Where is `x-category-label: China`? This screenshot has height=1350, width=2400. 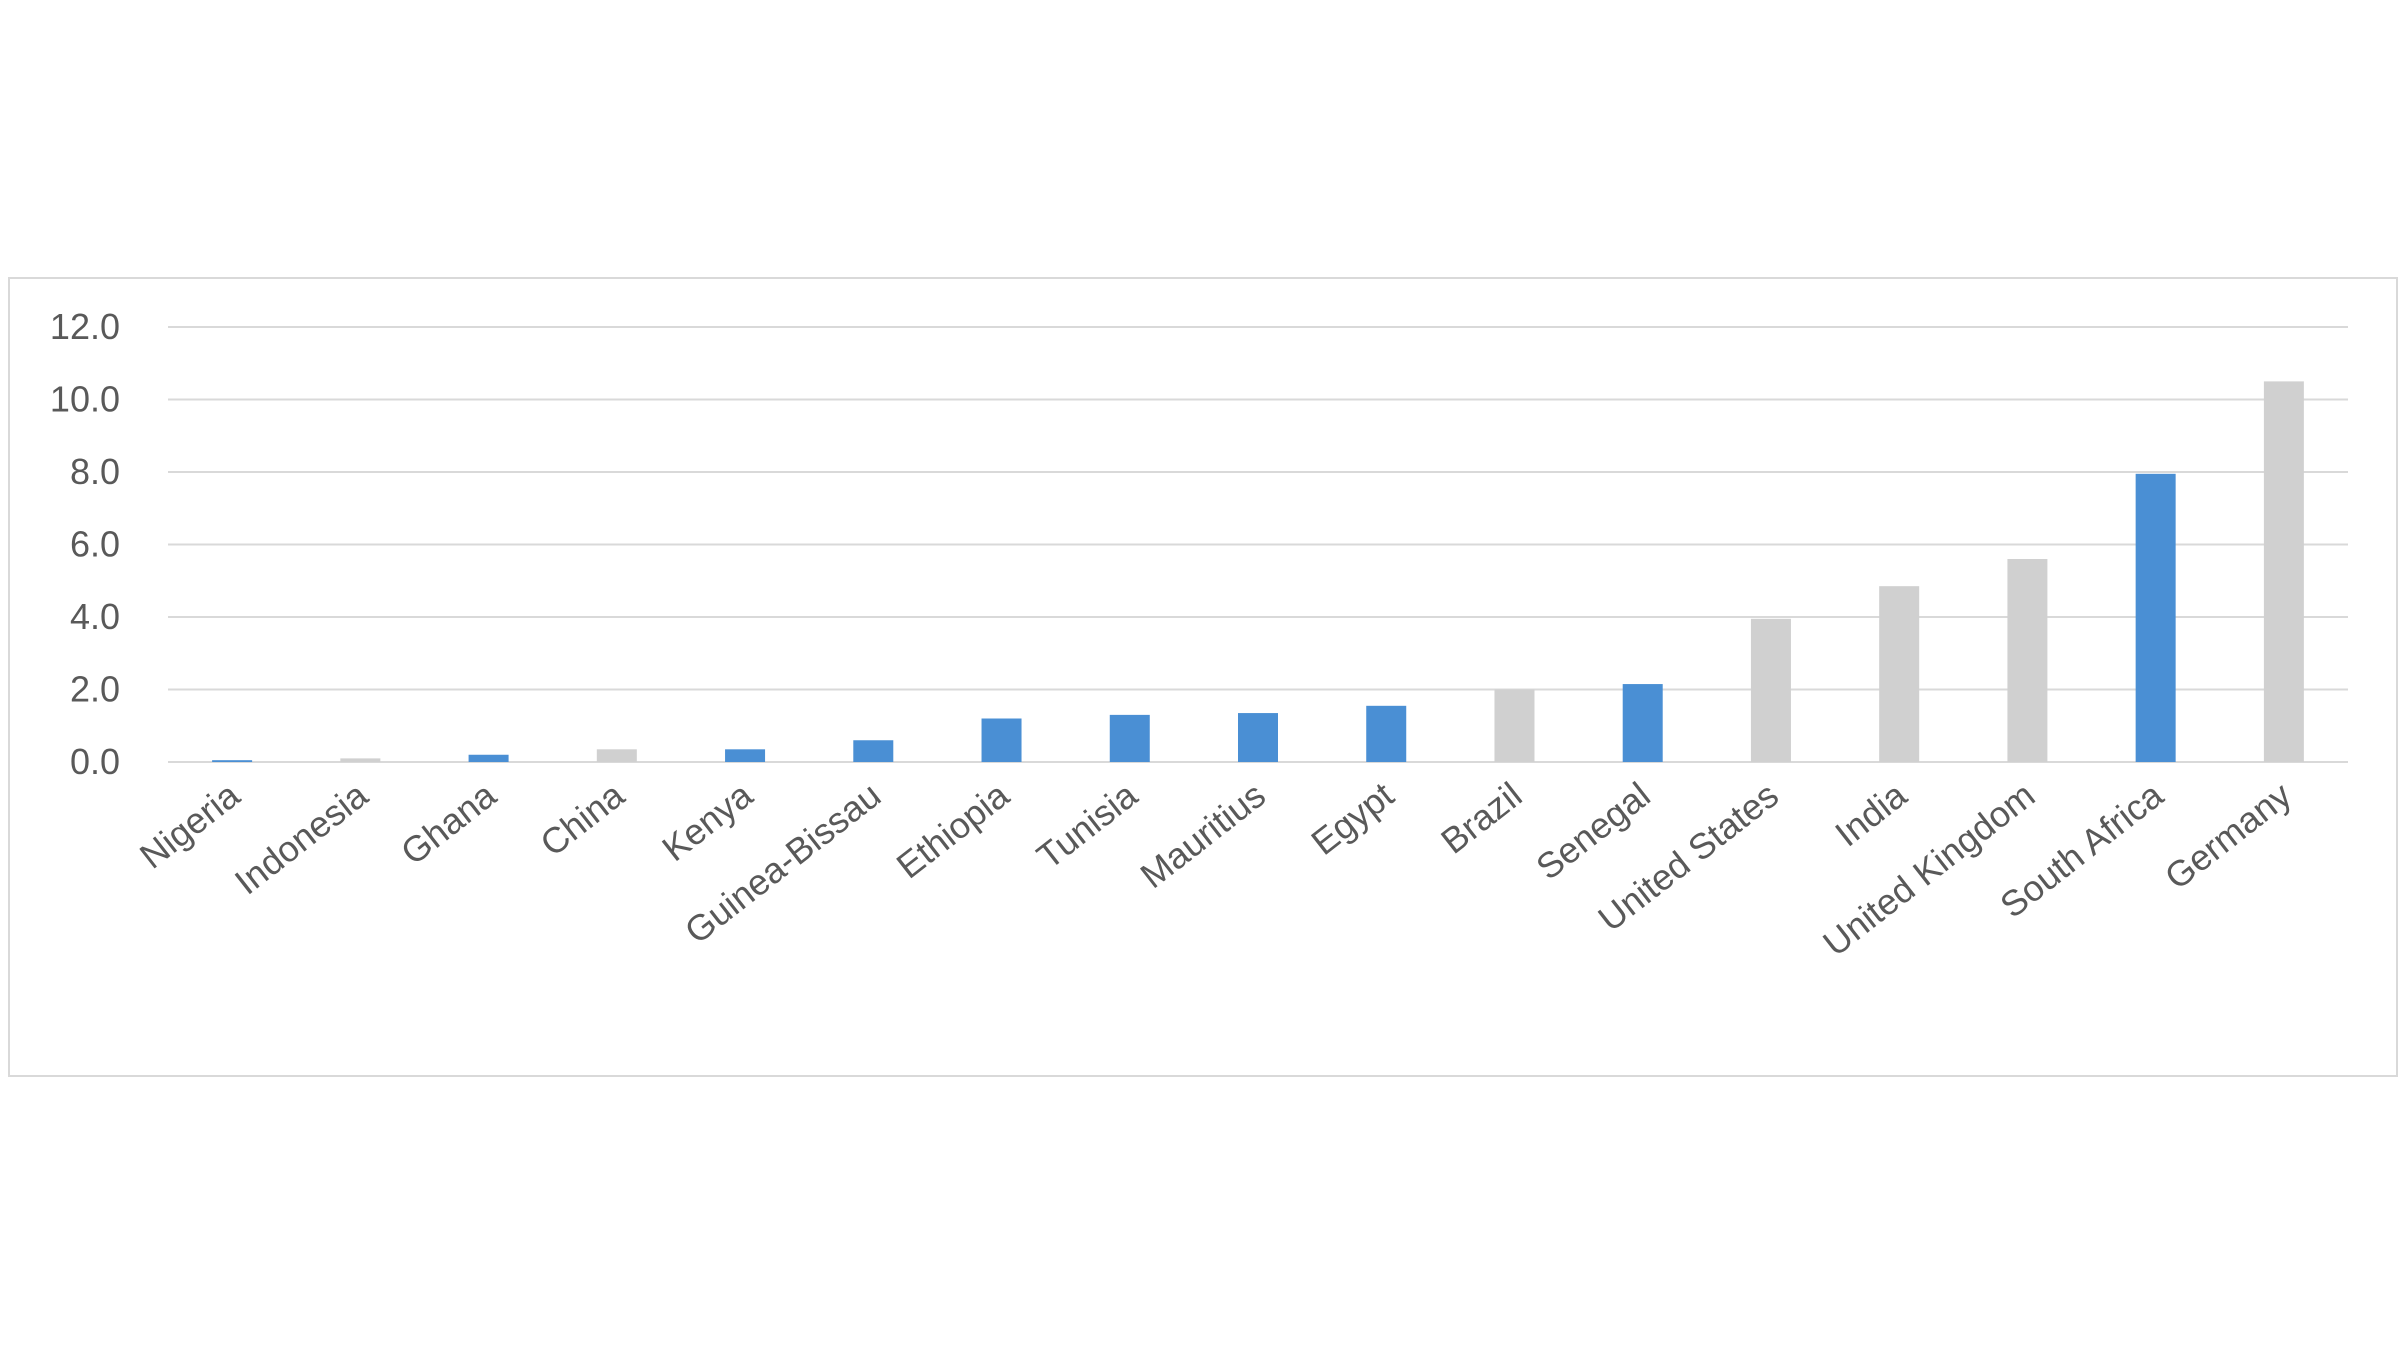
x-category-label: China is located at coordinates (582, 818).